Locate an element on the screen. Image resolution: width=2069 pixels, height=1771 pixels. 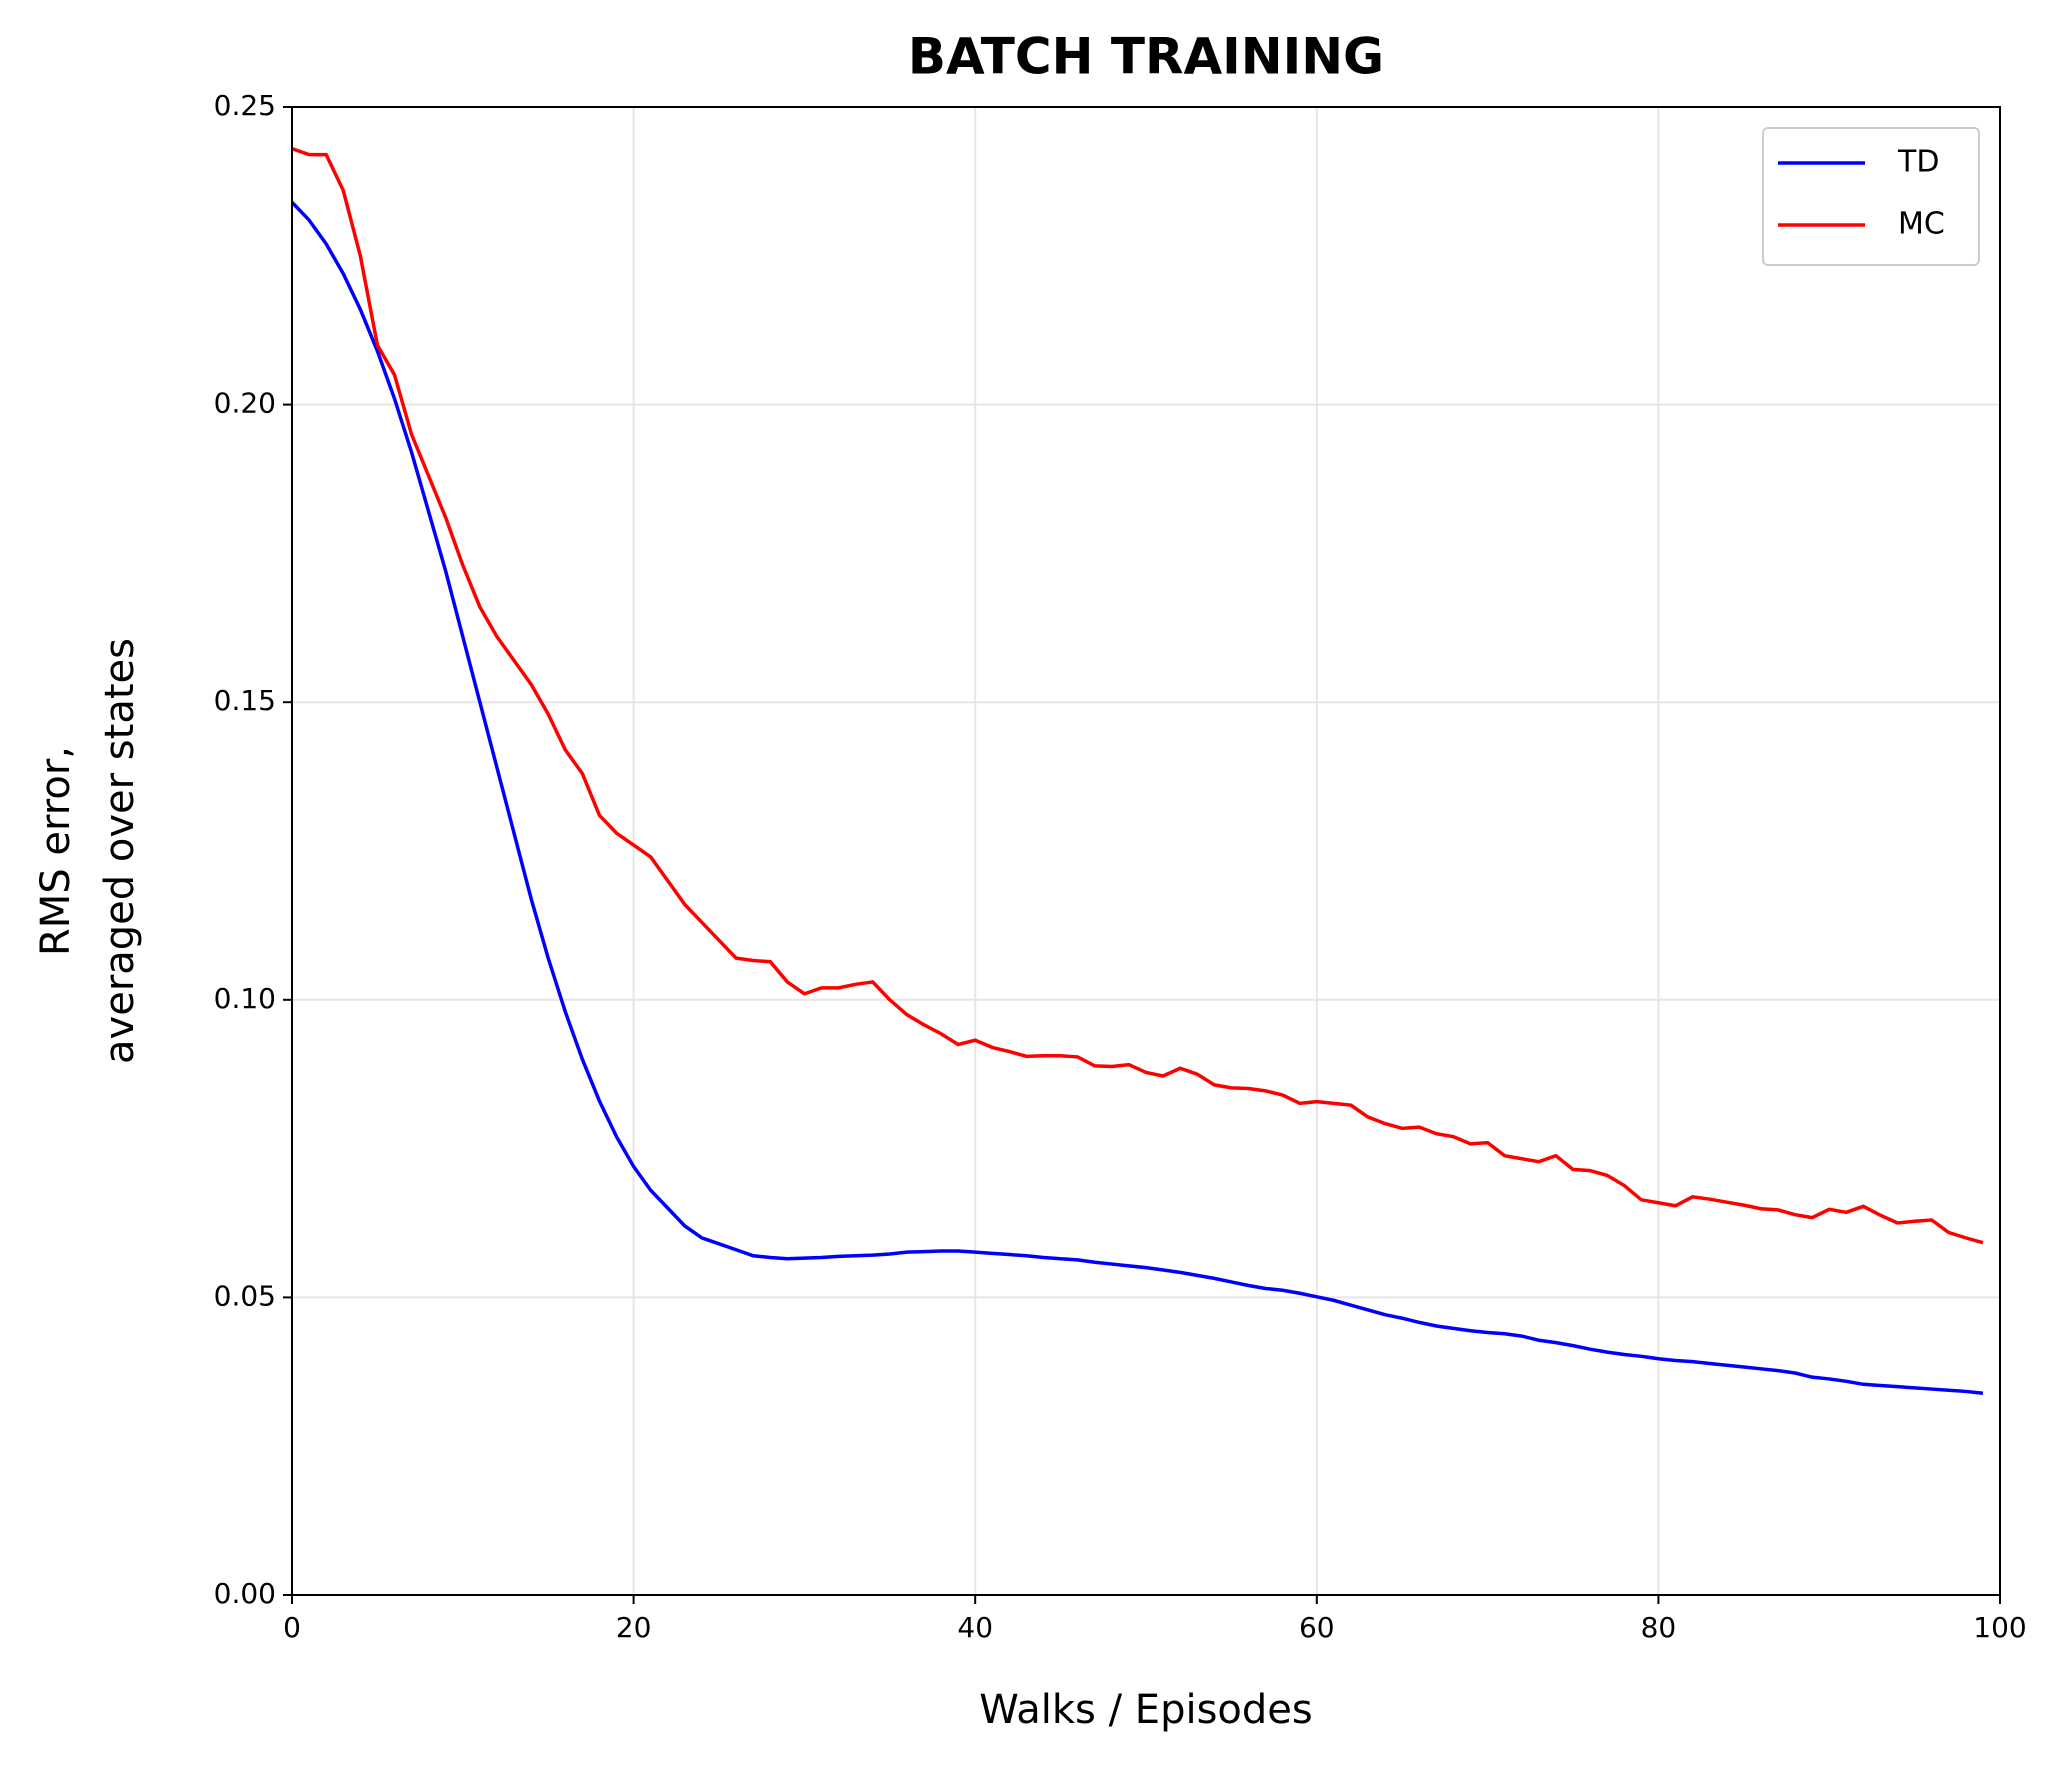
legend-label: TD is located at coordinates (1918, 162).